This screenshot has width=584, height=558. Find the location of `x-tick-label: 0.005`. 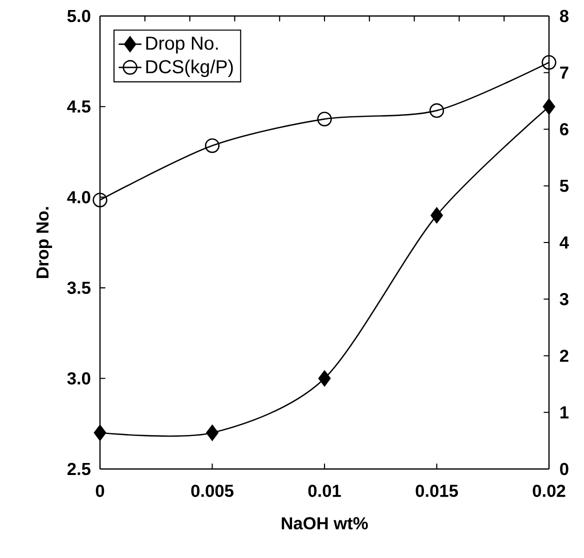

x-tick-label: 0.005 is located at coordinates (212, 490).